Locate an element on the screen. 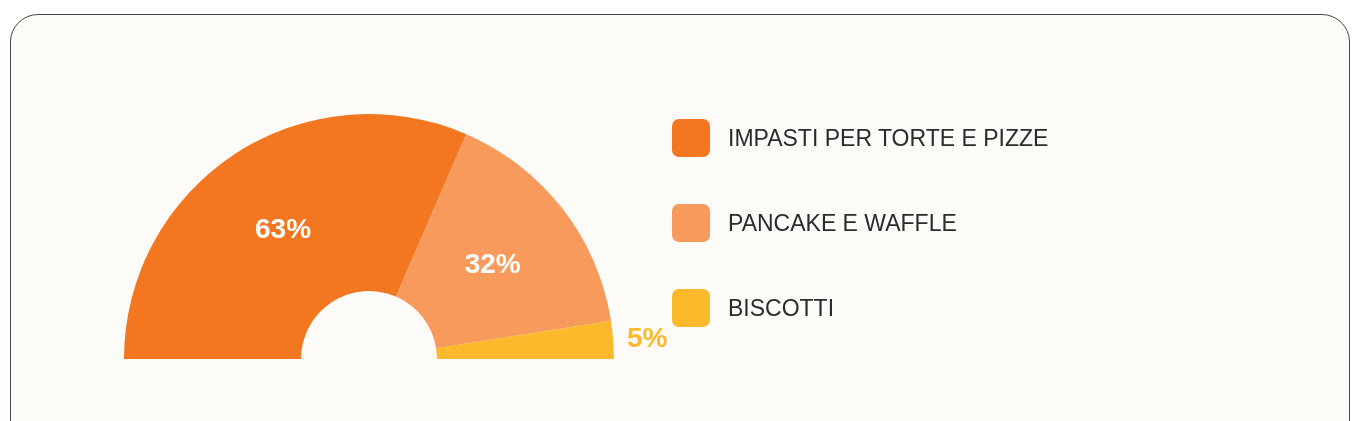  data-label: 5% is located at coordinates (647, 337).